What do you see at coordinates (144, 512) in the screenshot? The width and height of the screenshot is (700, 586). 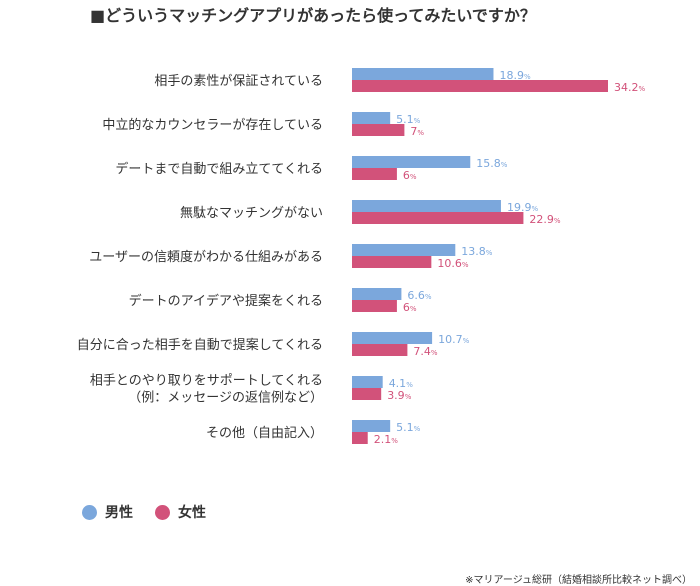 I see `legend: 男性 女性` at bounding box center [144, 512].